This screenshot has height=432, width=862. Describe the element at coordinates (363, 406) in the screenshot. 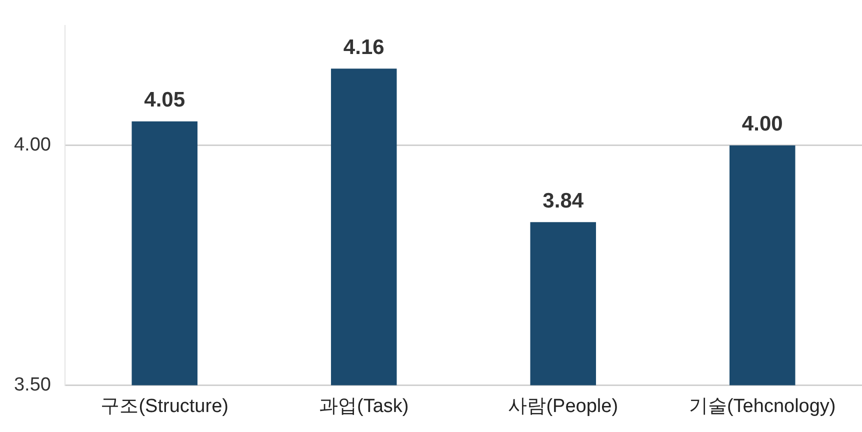

I see `x-tick-label: 과업(Task)` at that location.